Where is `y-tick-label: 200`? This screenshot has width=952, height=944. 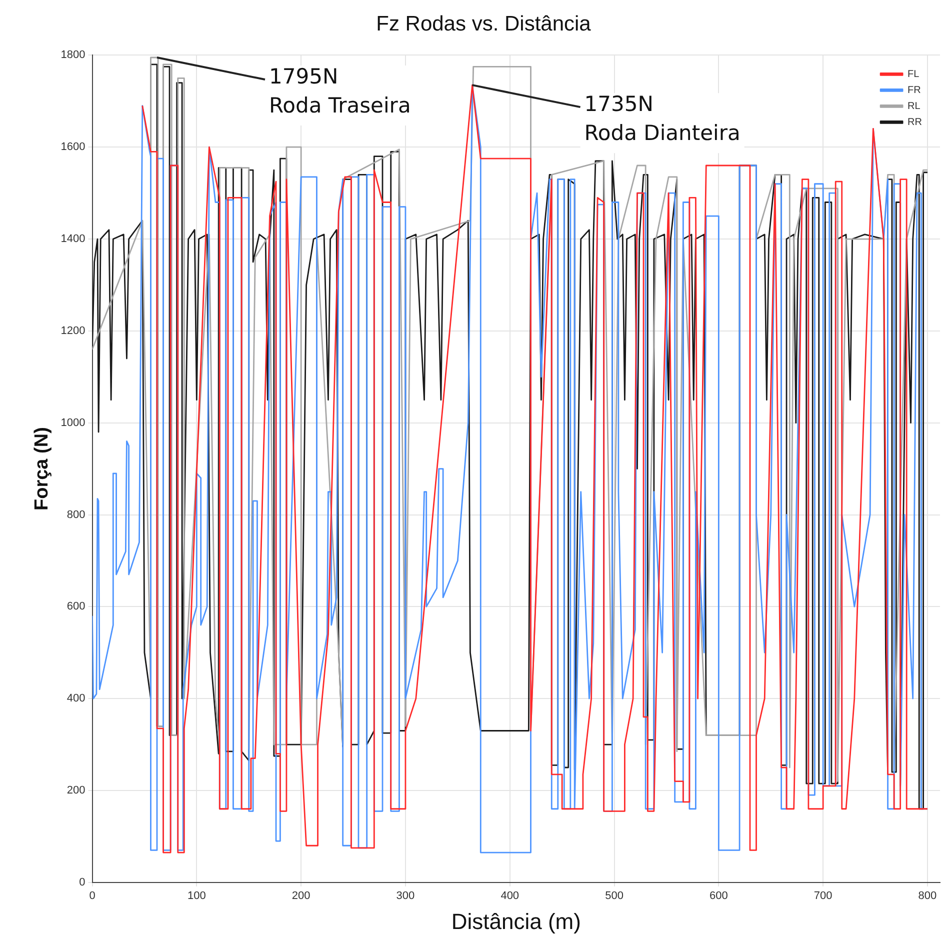 y-tick-label: 200 is located at coordinates (76, 790).